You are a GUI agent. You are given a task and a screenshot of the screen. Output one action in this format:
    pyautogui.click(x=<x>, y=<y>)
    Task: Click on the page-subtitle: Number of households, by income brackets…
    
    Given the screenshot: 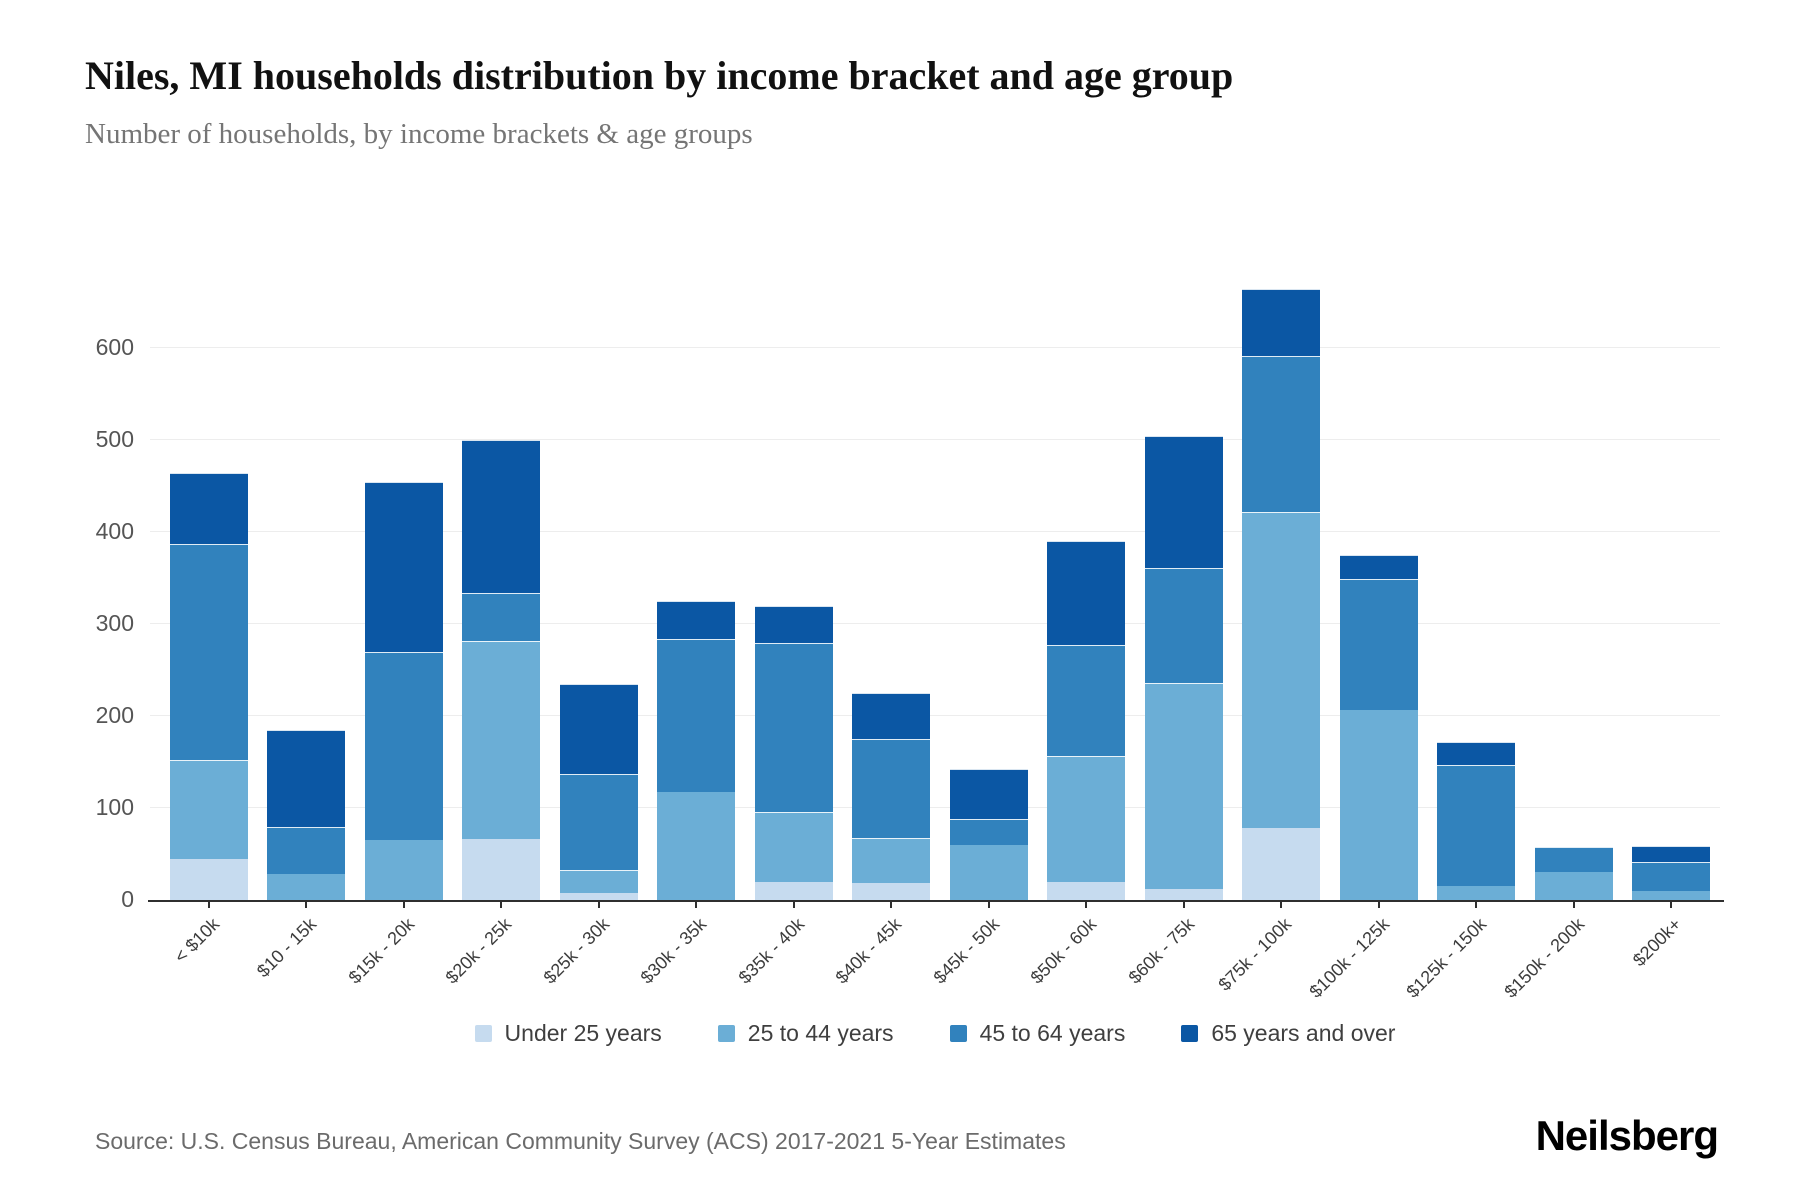 What is the action you would take?
    pyautogui.click(x=419, y=134)
    